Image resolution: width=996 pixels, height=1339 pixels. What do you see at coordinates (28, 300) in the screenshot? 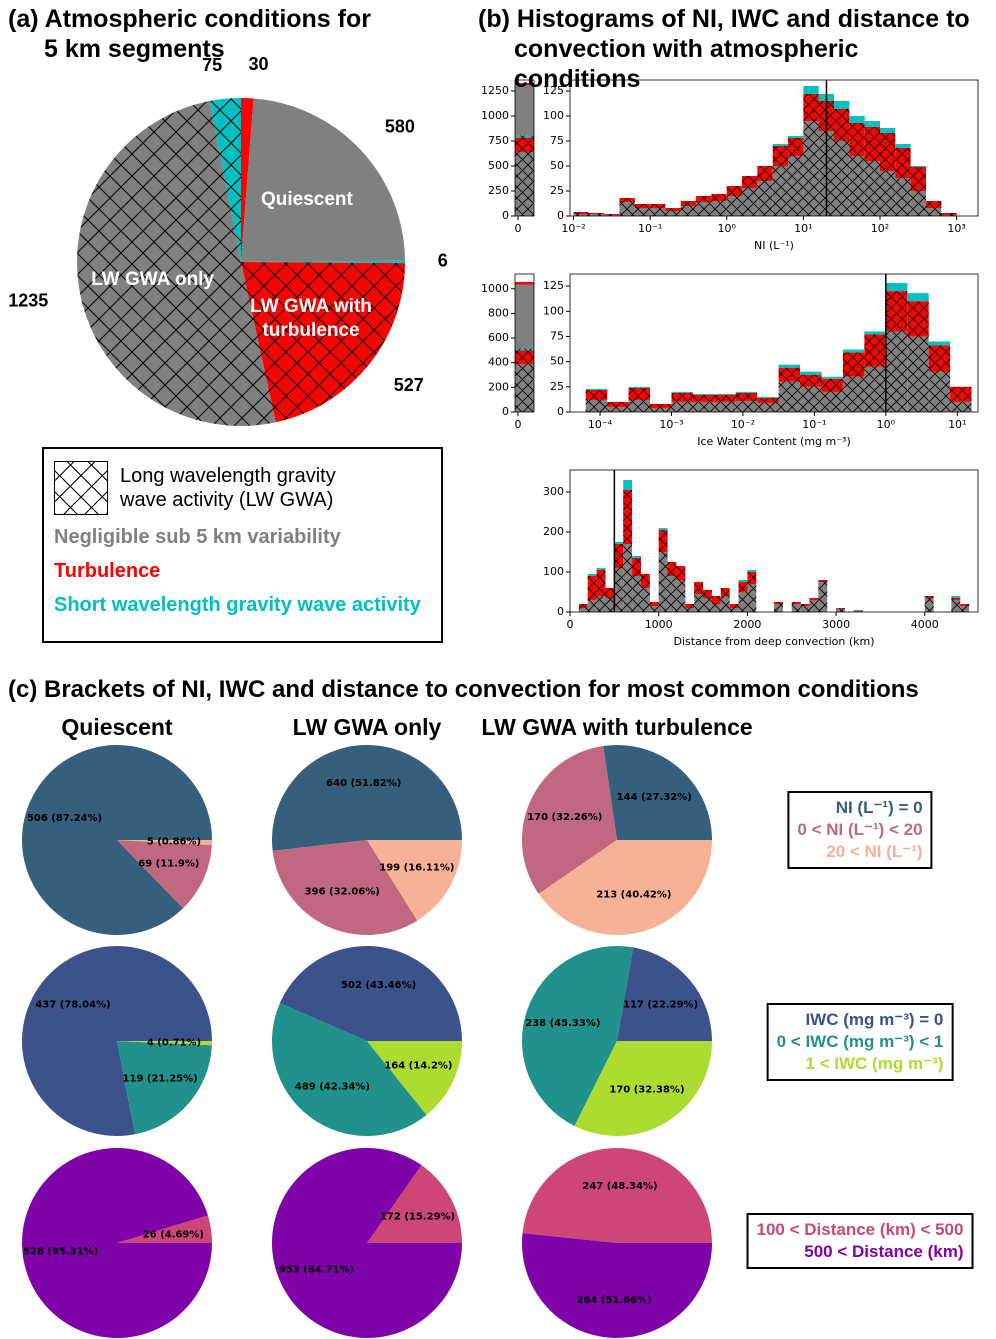
I see `slice-value: 1235` at bounding box center [28, 300].